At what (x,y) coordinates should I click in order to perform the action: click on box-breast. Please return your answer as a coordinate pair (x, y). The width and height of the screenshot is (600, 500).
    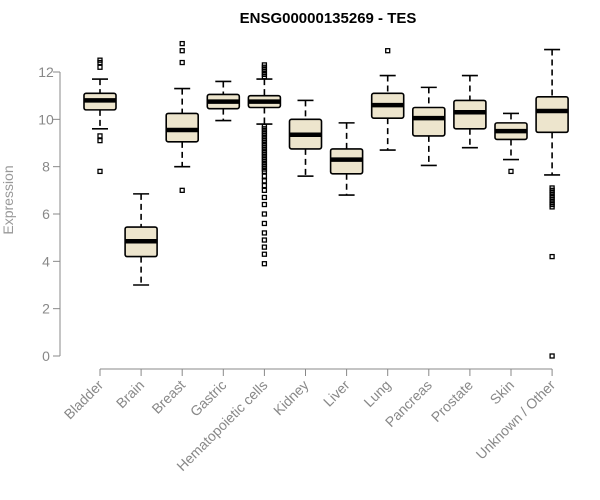
    Looking at the image, I should click on (182, 116).